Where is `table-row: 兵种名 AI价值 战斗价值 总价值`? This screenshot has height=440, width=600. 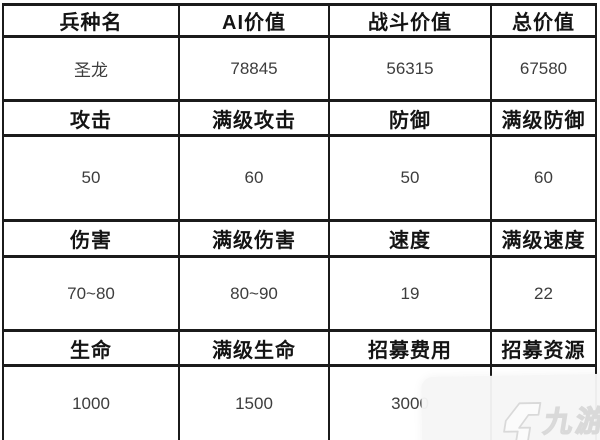
table-row: 兵种名 AI价值 战斗价值 总价值 is located at coordinates (299, 22).